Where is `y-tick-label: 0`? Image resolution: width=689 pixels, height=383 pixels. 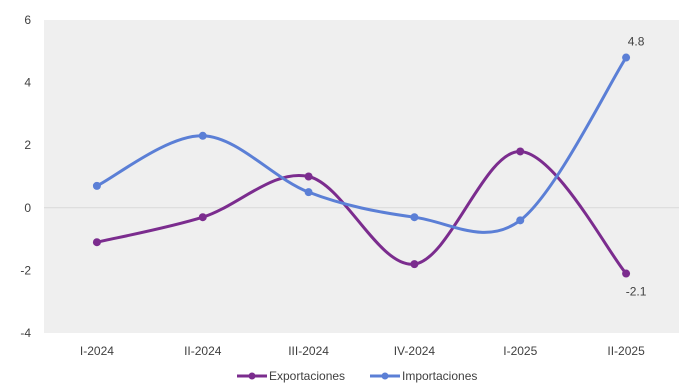 y-tick-label: 0 is located at coordinates (27, 208).